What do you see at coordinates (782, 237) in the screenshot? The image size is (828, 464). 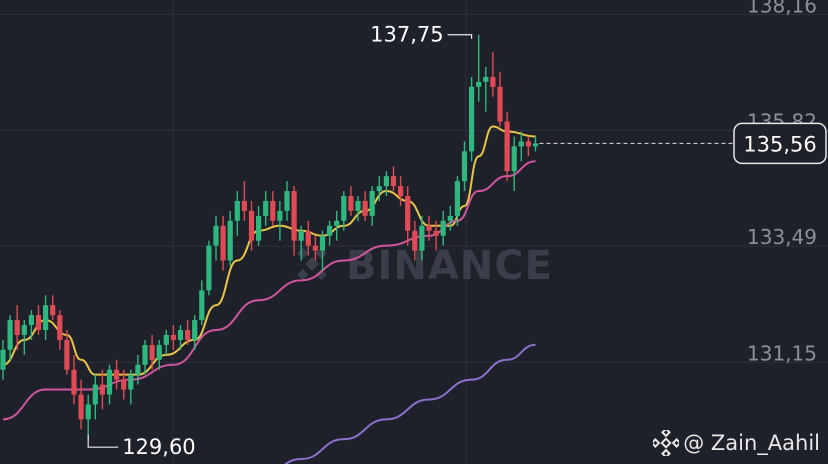 I see `y-tick-label: 133,49` at bounding box center [782, 237].